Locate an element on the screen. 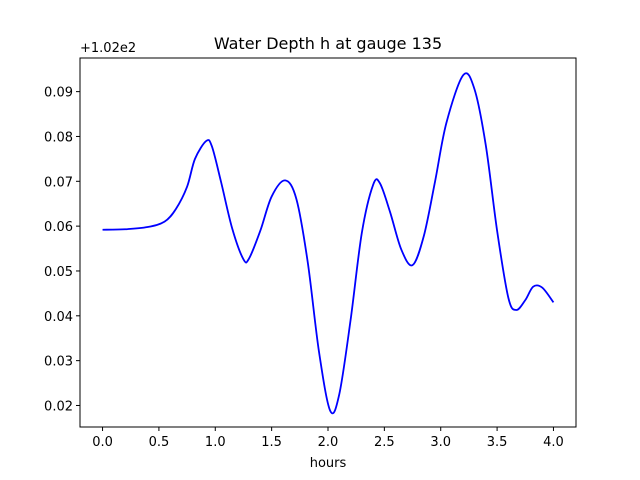  y-offset-label: +1.02e2 is located at coordinates (108, 48).